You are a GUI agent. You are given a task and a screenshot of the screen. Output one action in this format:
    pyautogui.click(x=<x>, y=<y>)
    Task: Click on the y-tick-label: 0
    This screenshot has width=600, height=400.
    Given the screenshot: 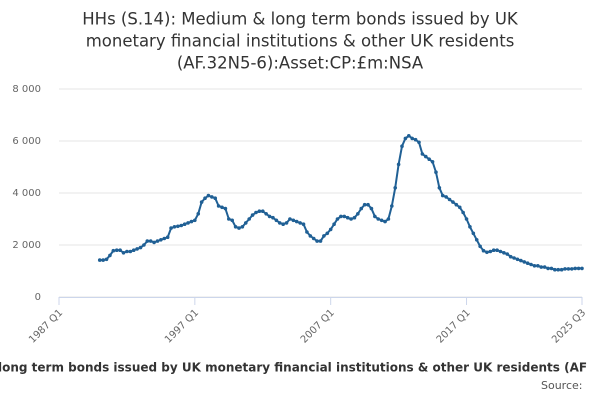 What is the action you would take?
    pyautogui.click(x=38, y=297)
    